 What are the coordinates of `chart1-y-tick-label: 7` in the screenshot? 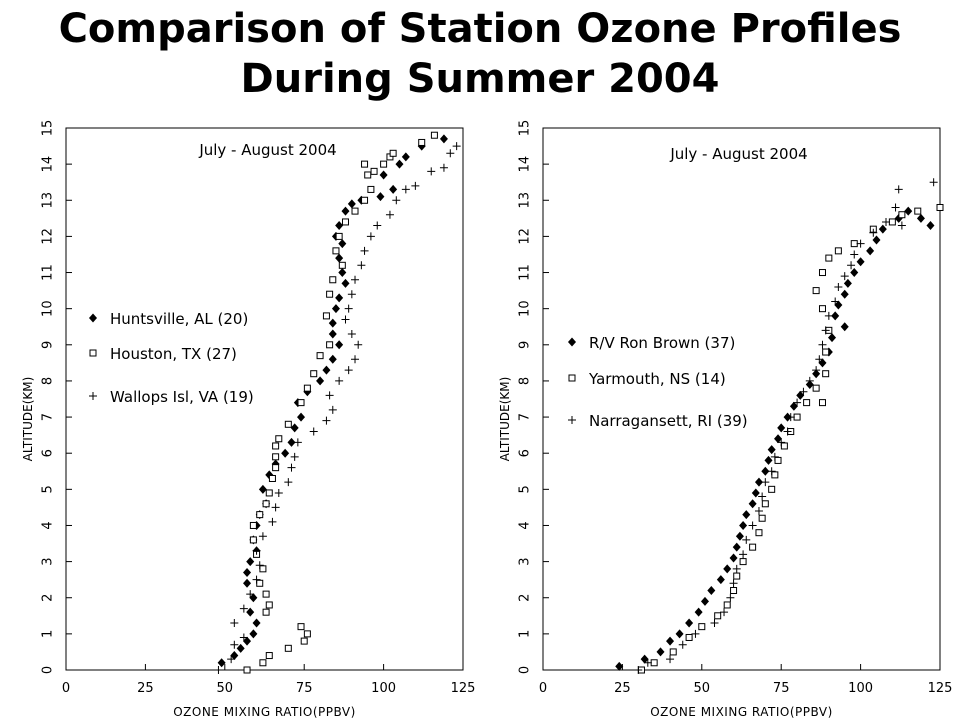 It's located at (48, 417).